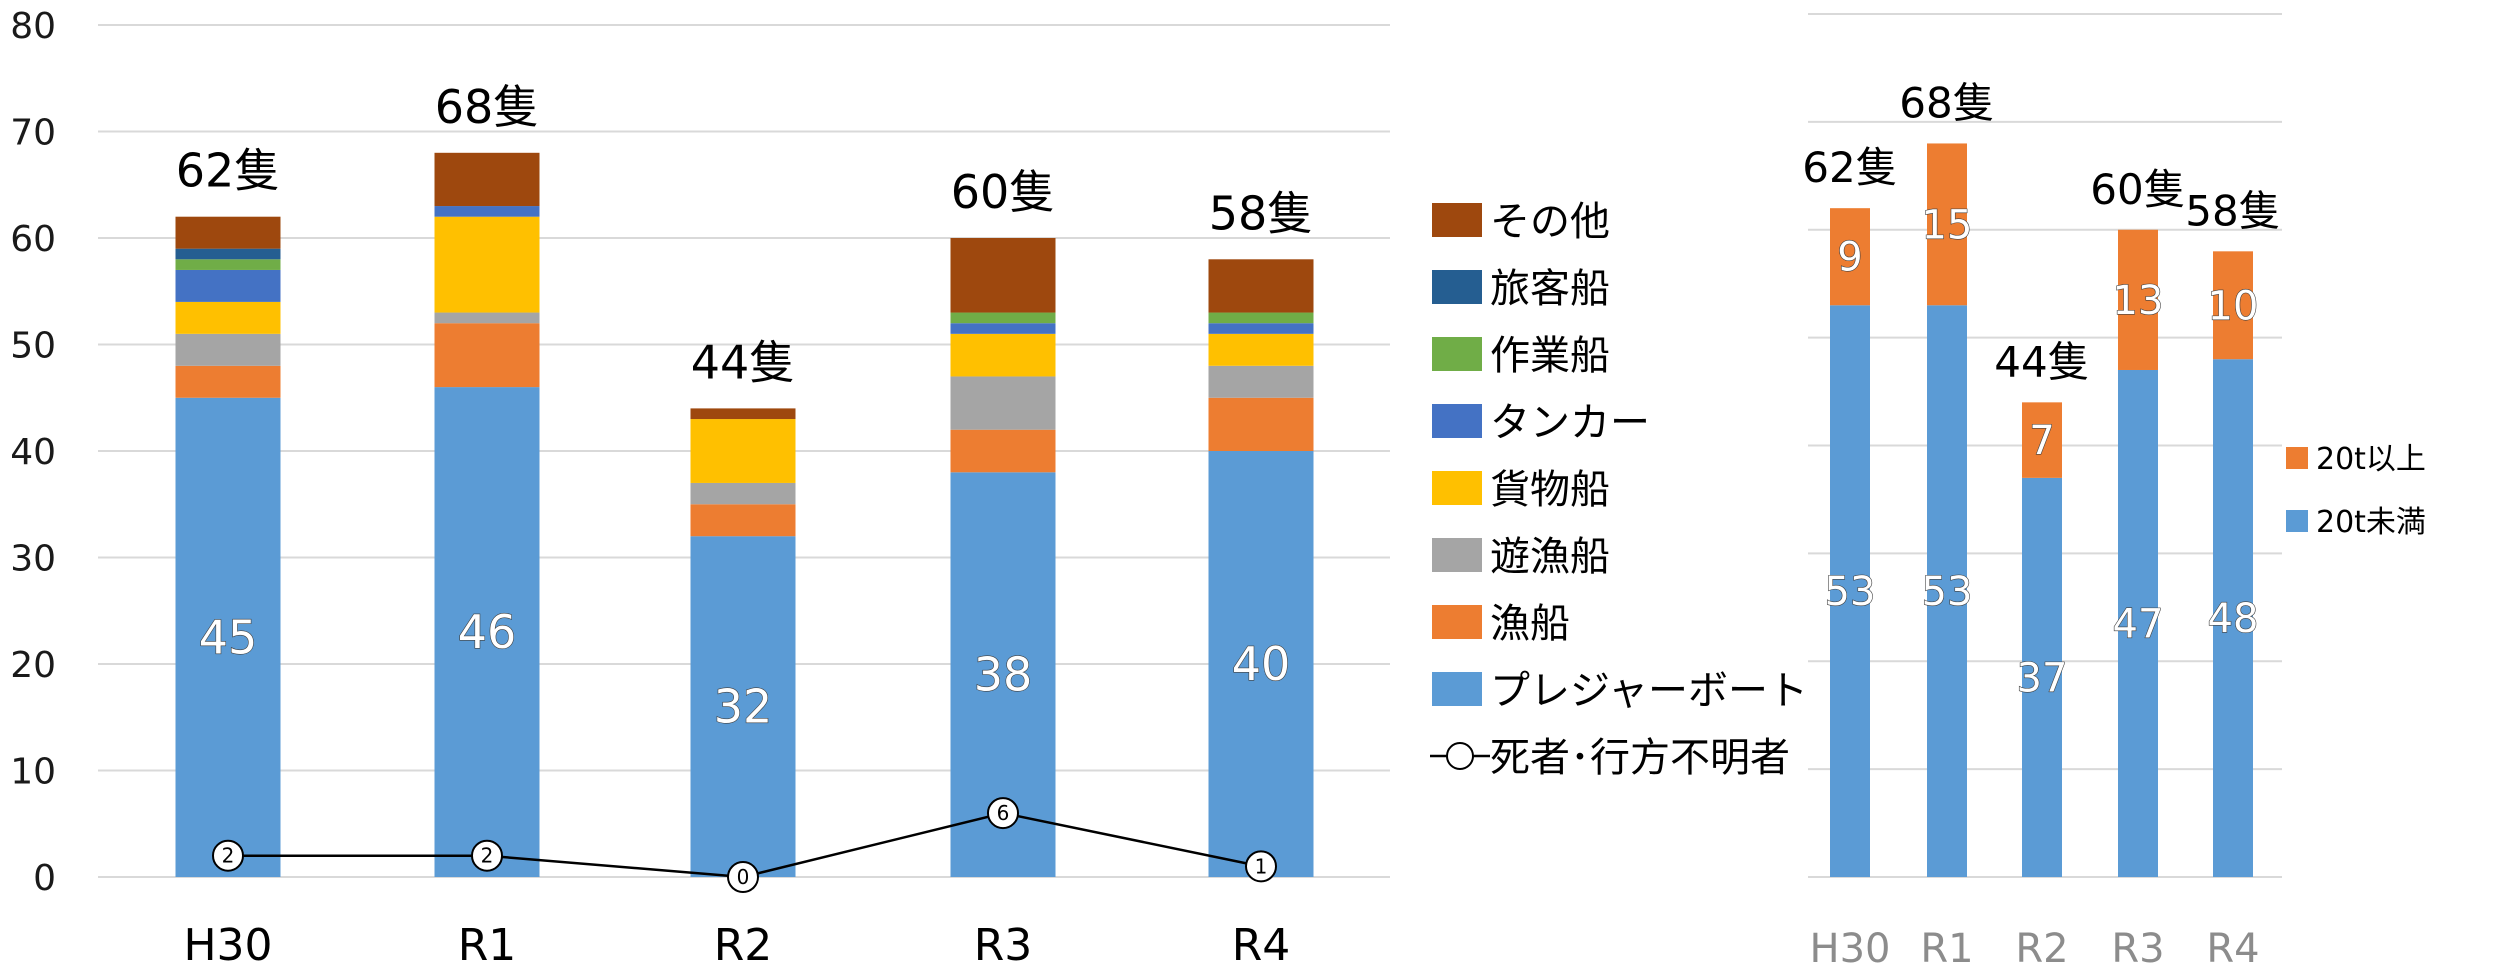 The height and width of the screenshot is (970, 2498). I want to click on y-tick-label: 0, so click(44, 878).